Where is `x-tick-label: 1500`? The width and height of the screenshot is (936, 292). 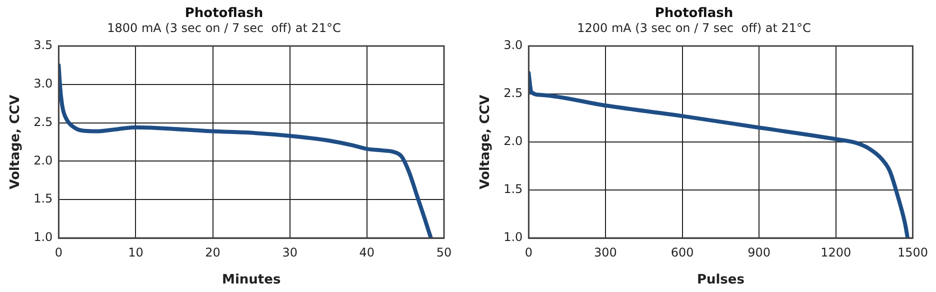
x-tick-label: 1500 is located at coordinates (912, 252).